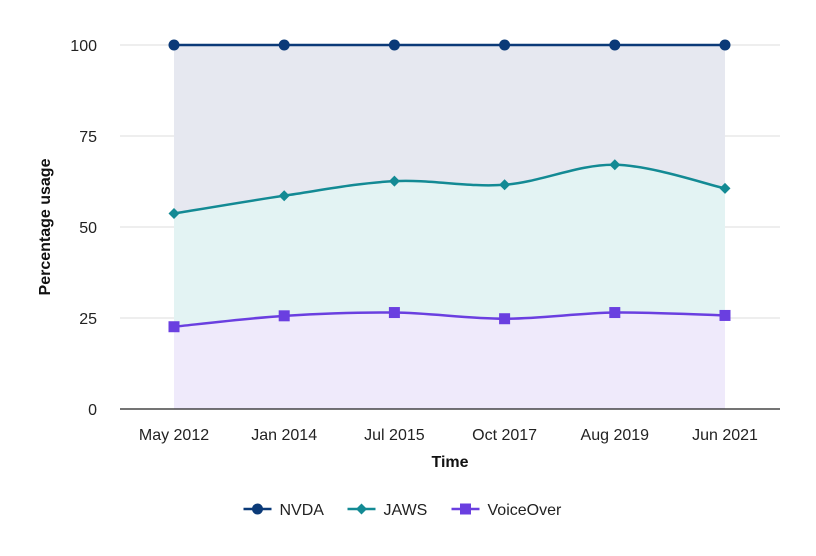 The image size is (816, 556). I want to click on x-tick-label: Jun 2021, so click(725, 435).